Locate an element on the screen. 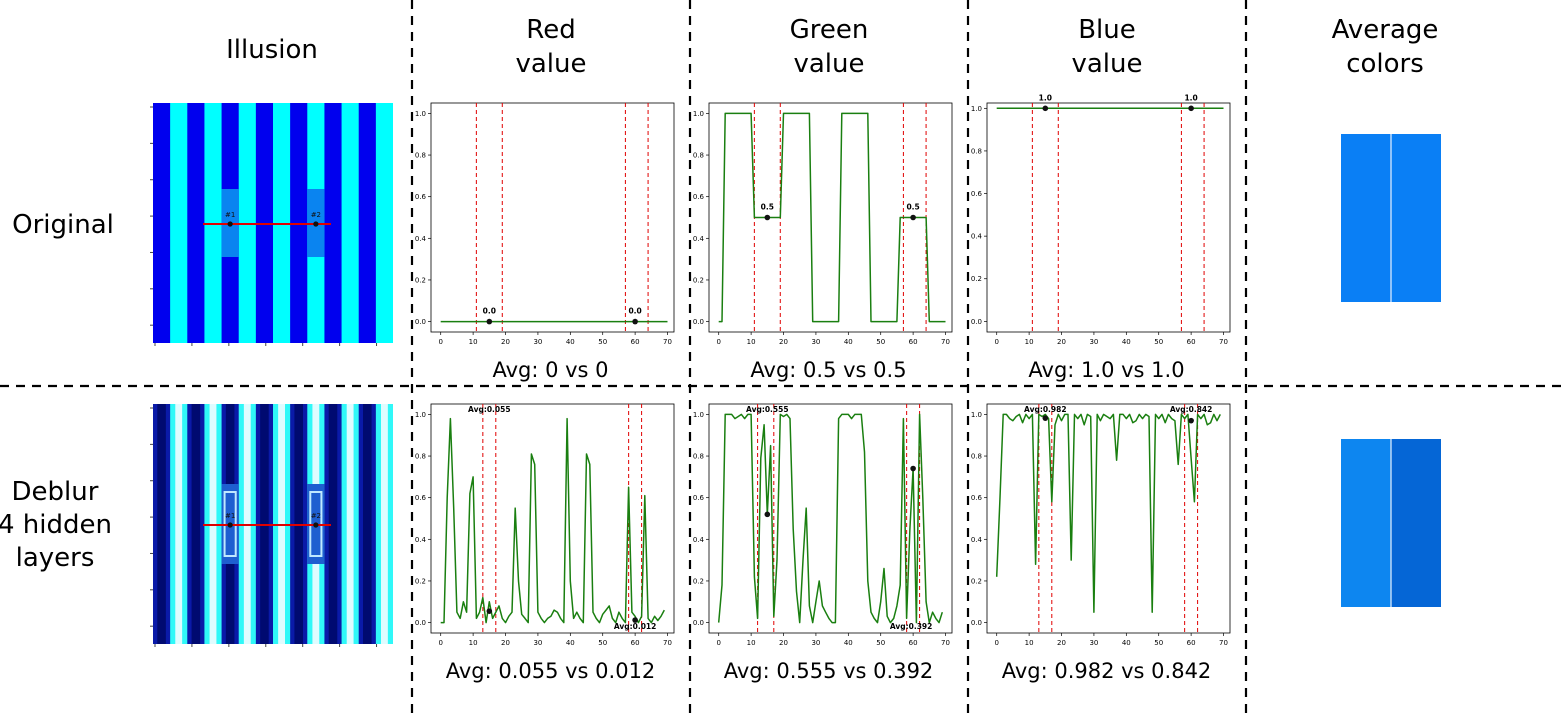 This screenshot has height=718, width=1563. illusion-image-original: #1 #2 is located at coordinates (271, 224).